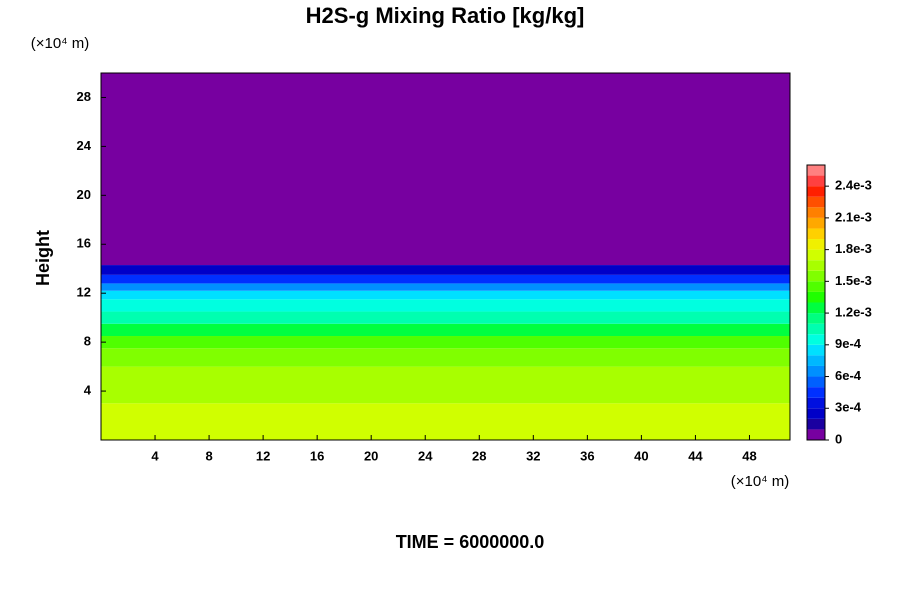  Describe the element at coordinates (853, 248) in the screenshot. I see `colorbar-tick-label: 1.8e-3` at that location.